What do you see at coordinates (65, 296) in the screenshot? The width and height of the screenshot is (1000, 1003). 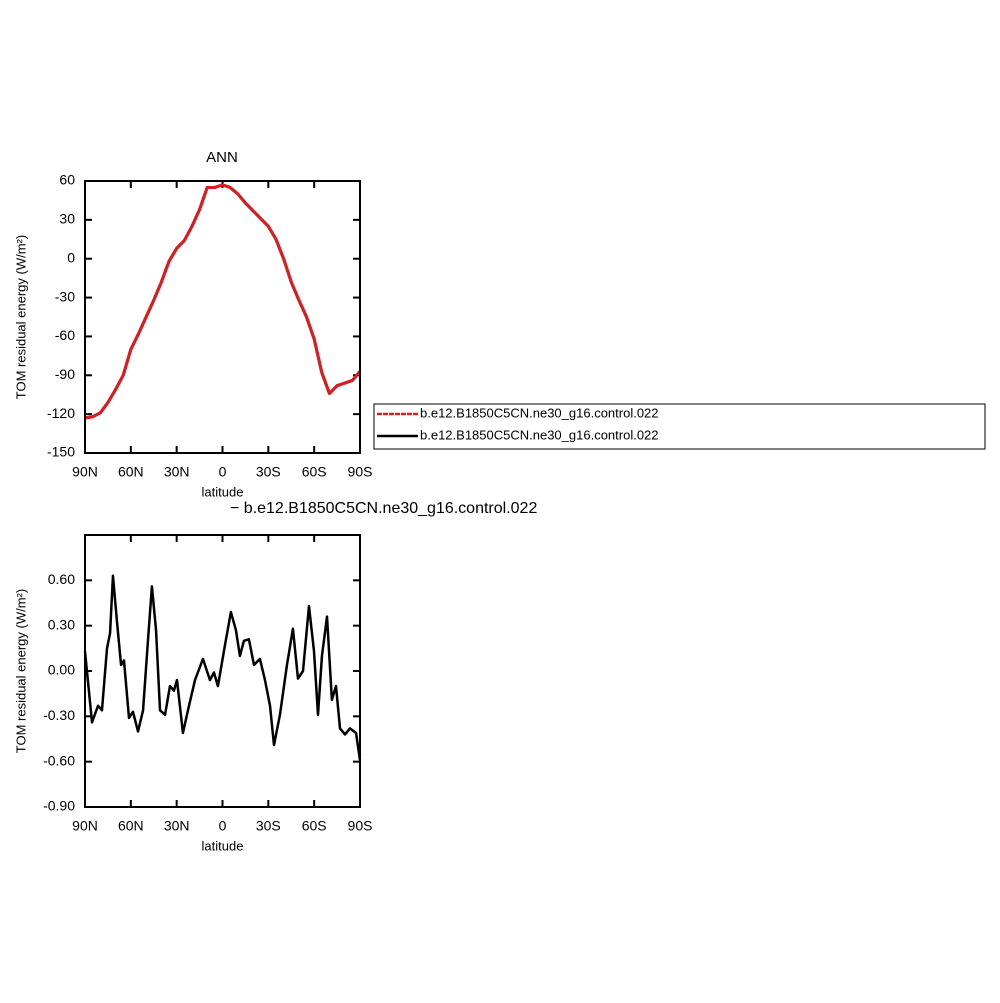 I see `y-tick-label: -30` at bounding box center [65, 296].